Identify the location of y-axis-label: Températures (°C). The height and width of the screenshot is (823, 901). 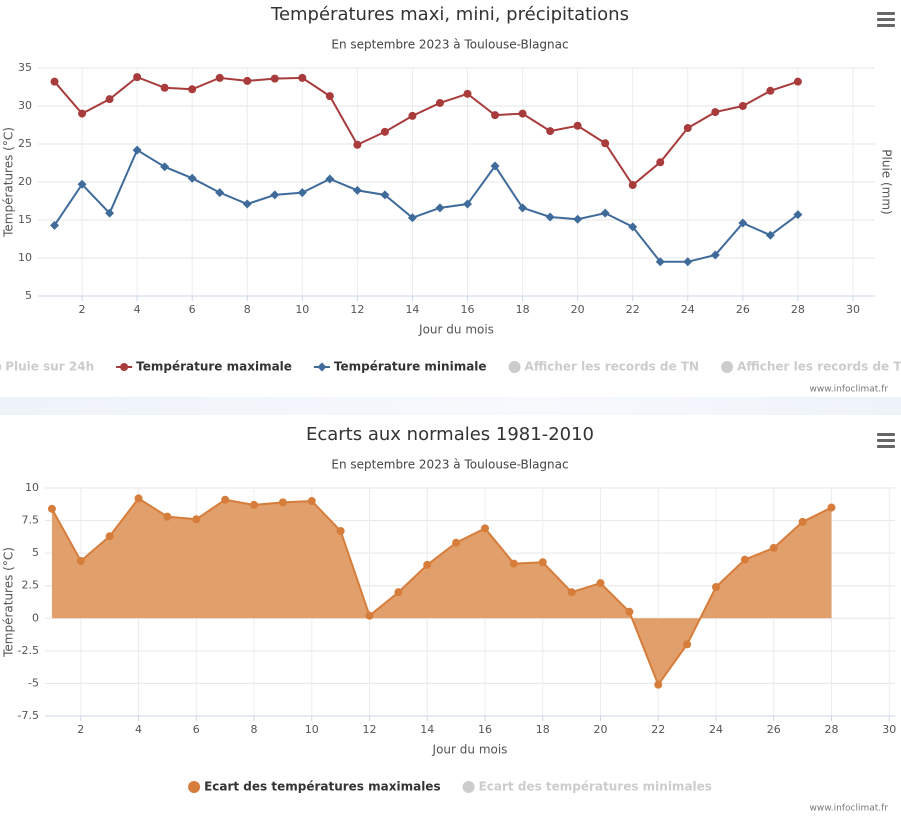
(9, 182).